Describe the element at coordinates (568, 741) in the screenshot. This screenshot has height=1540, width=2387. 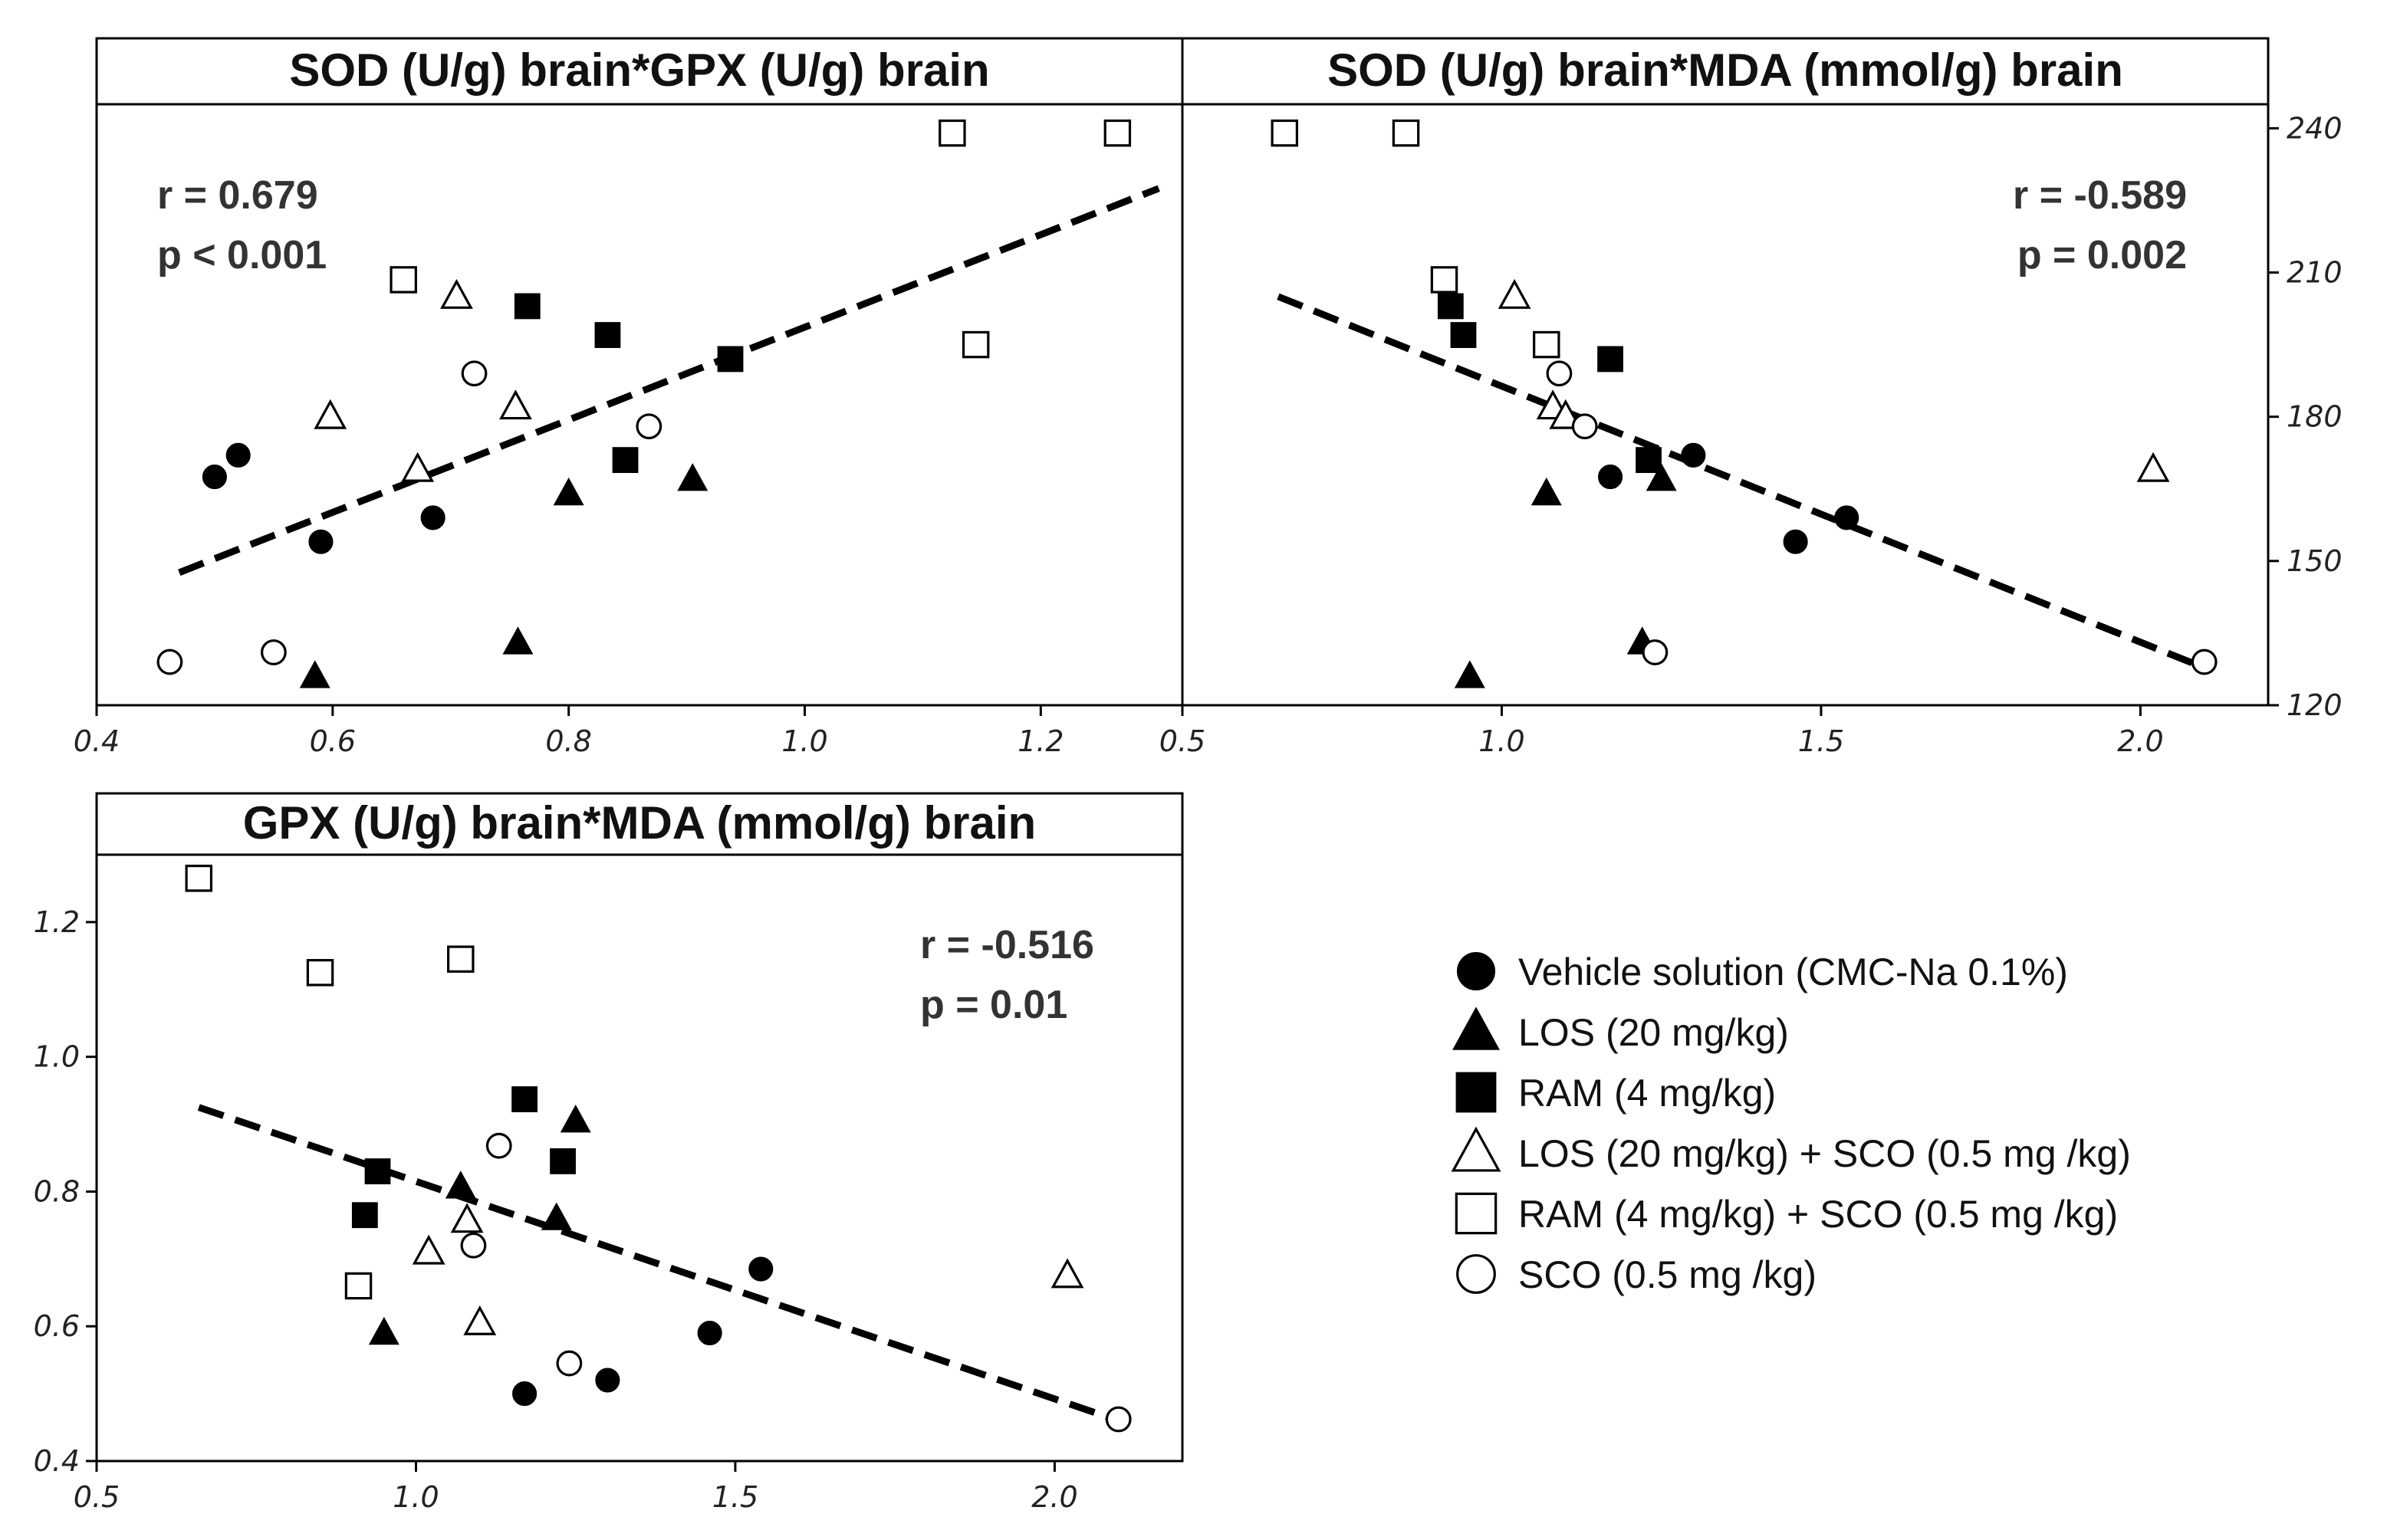
I see `x-tick-label: 0.8` at that location.